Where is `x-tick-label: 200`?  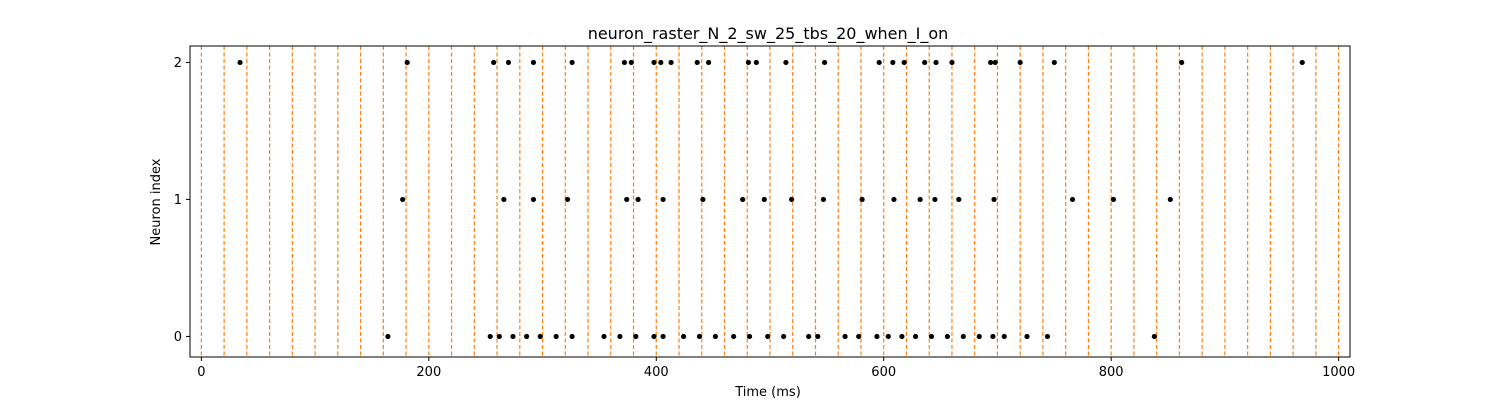 x-tick-label: 200 is located at coordinates (428, 372).